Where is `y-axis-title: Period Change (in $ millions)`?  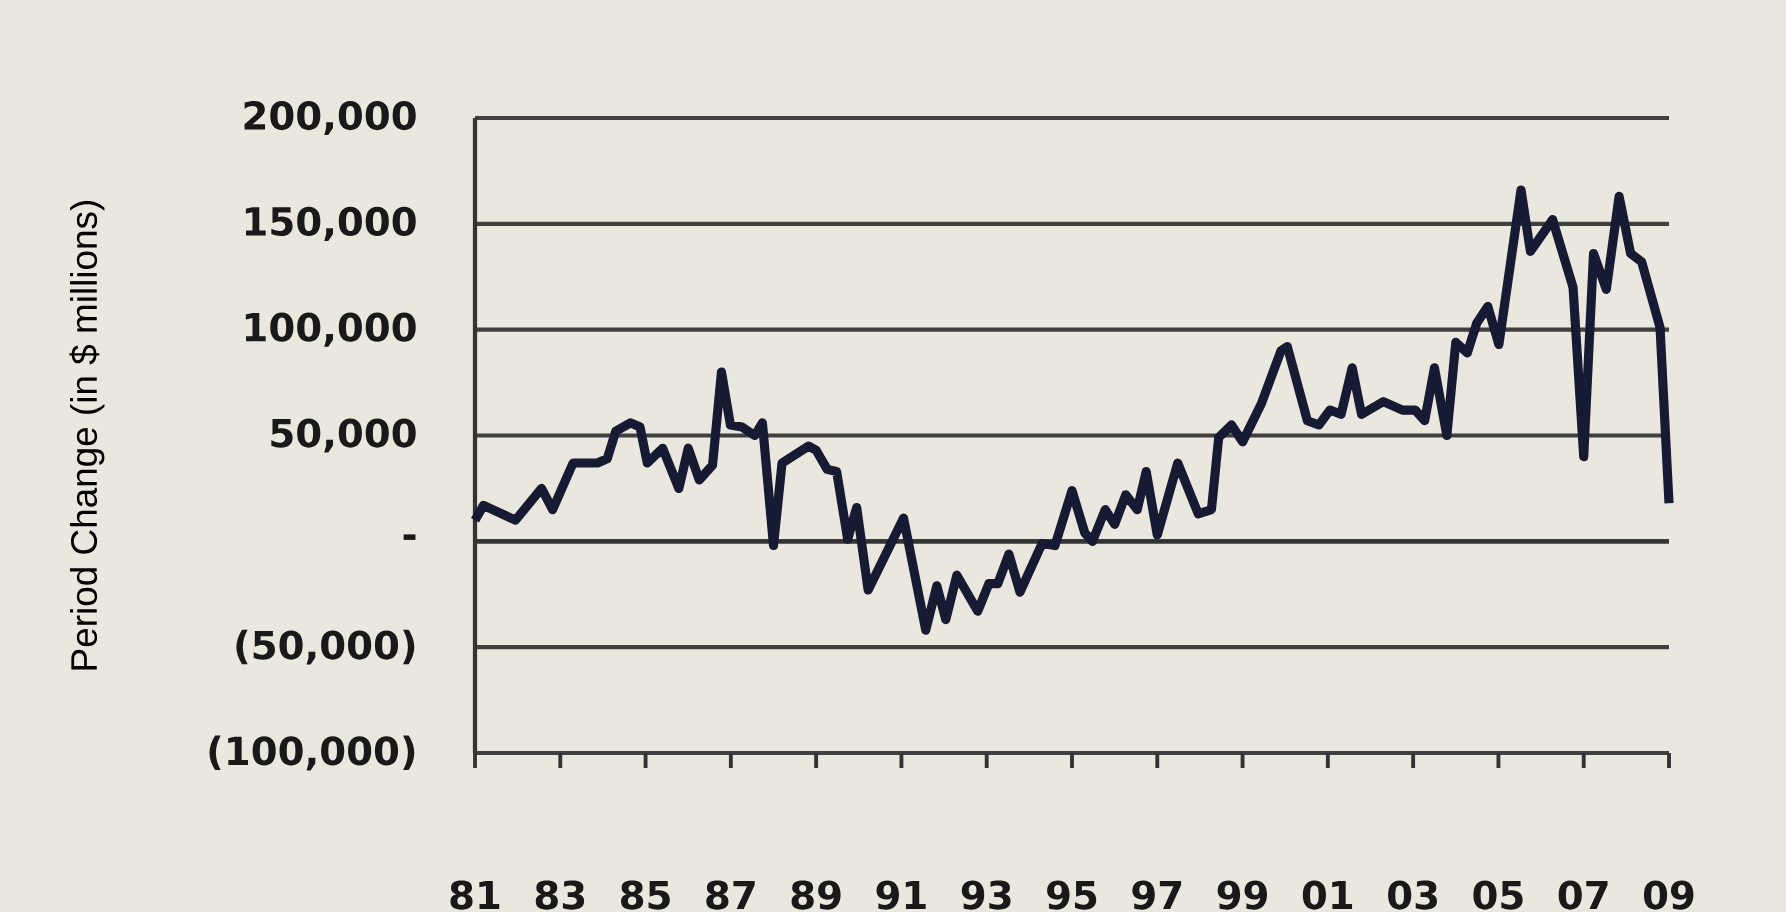 y-axis-title: Period Change (in $ millions) is located at coordinates (87, 435).